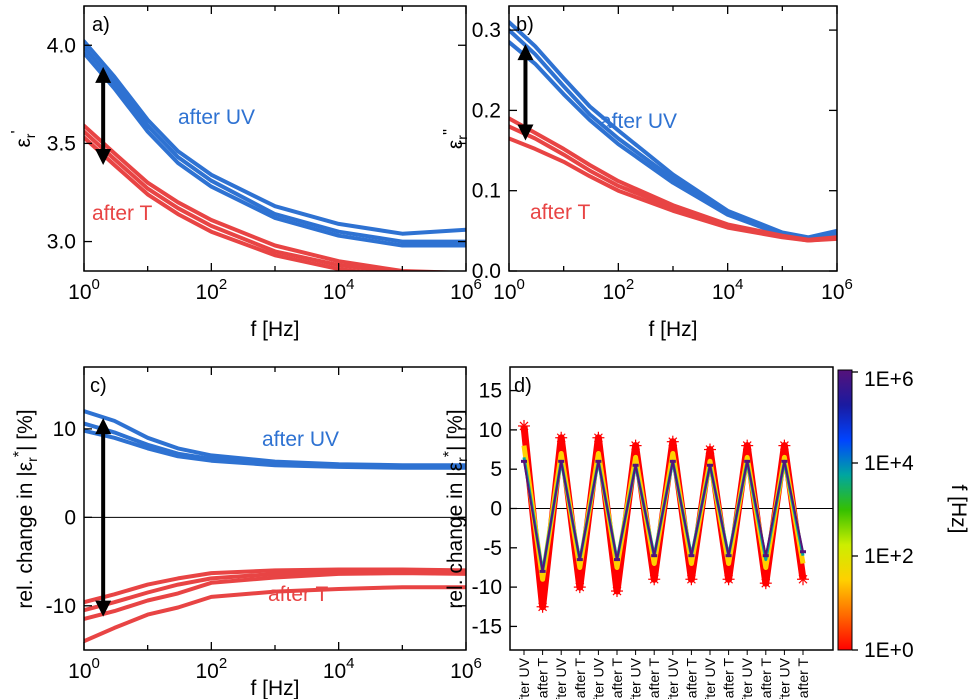 Image resolution: width=969 pixels, height=699 pixels. What do you see at coordinates (103, 157) in the screenshot?
I see `panel-a-arrow-head-down` at bounding box center [103, 157].